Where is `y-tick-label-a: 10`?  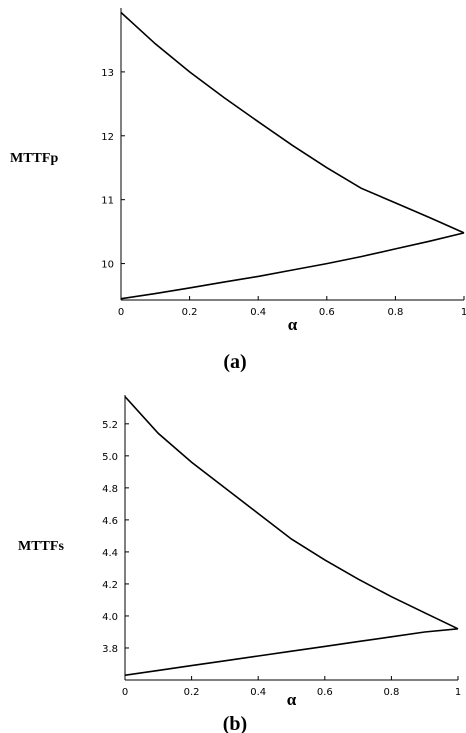 y-tick-label-a: 10 is located at coordinates (107, 265).